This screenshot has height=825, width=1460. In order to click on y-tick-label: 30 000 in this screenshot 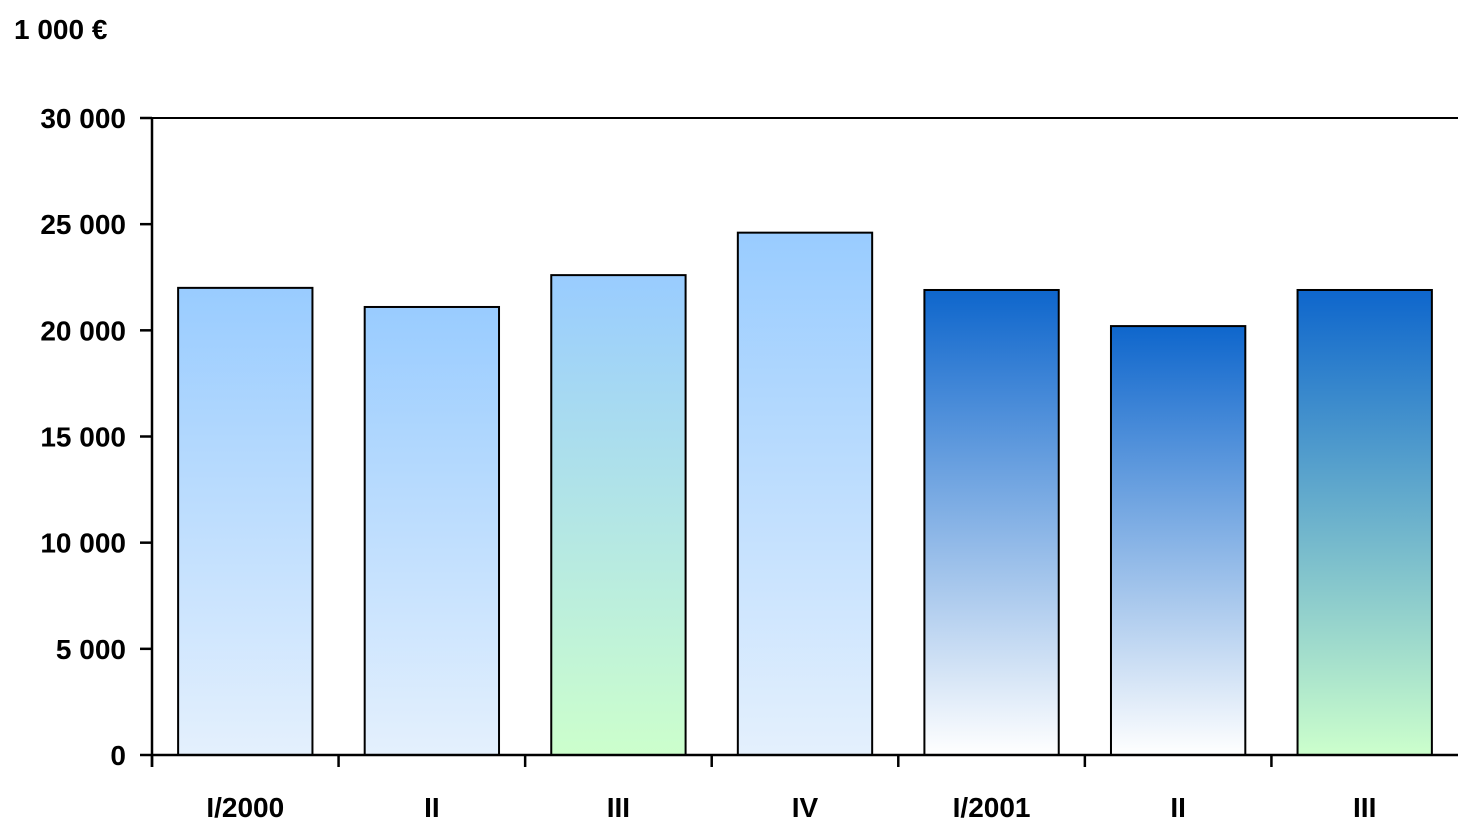, I will do `click(83, 118)`.